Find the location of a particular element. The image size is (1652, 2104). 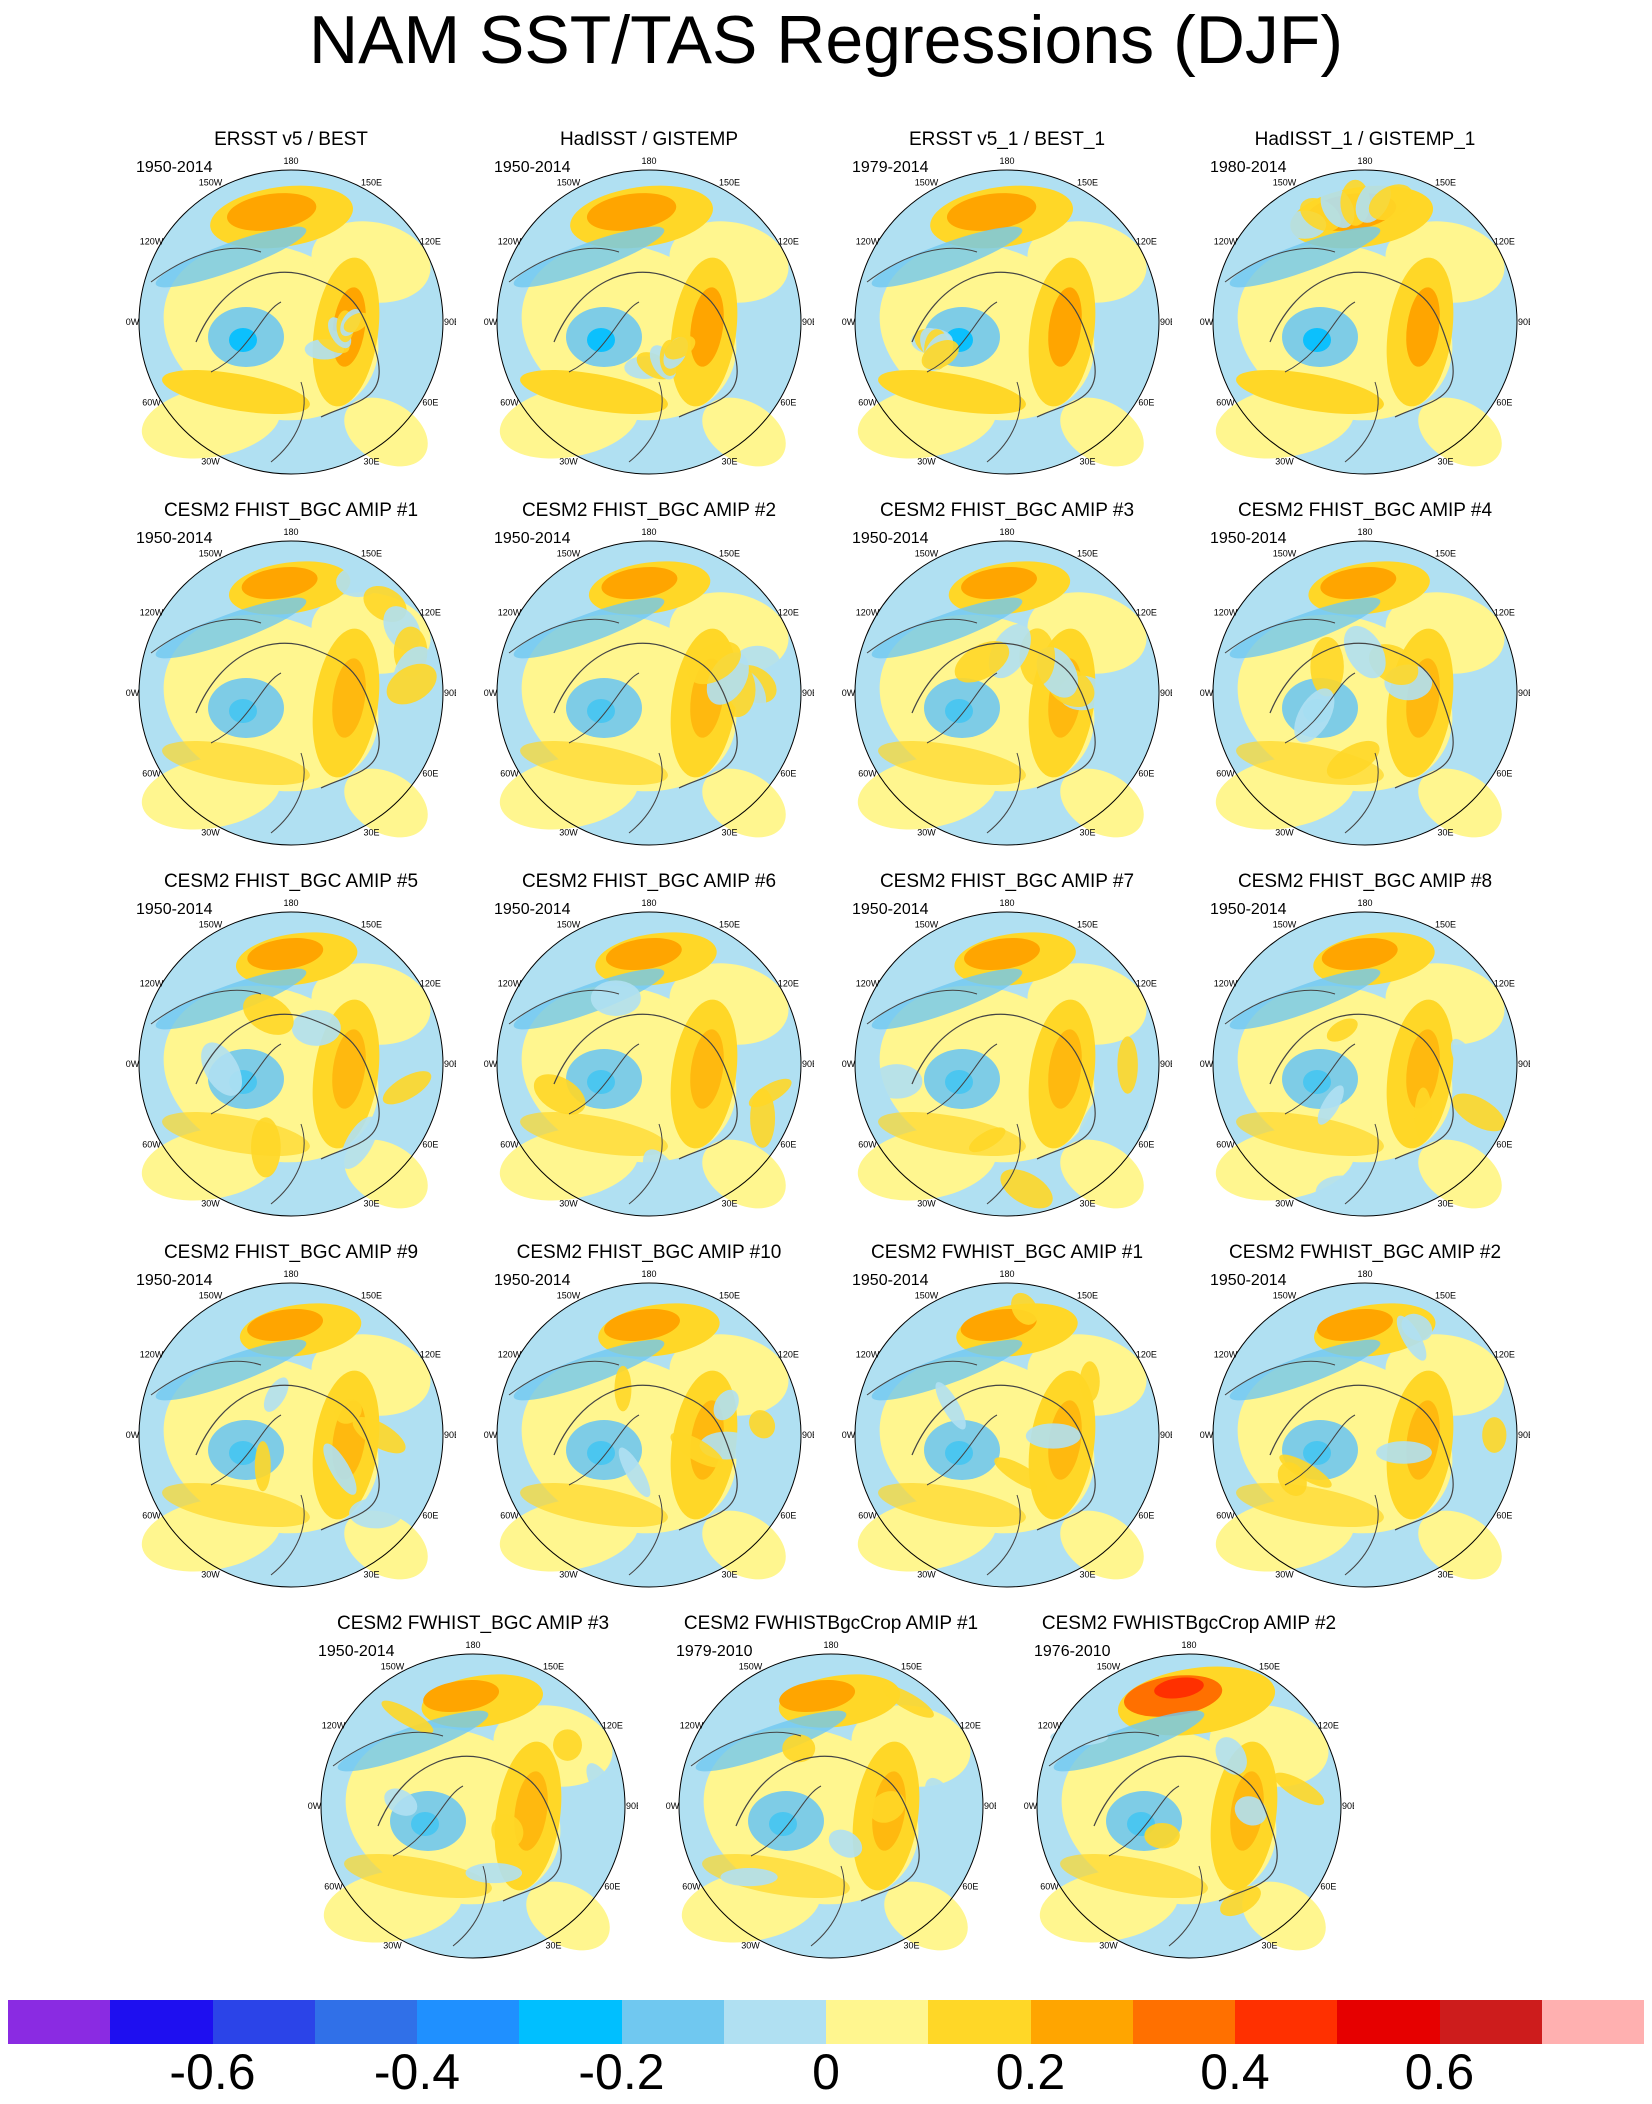

panel-title: CESM2 FWHIST_BGC AMIP #2 is located at coordinates (1365, 1252).